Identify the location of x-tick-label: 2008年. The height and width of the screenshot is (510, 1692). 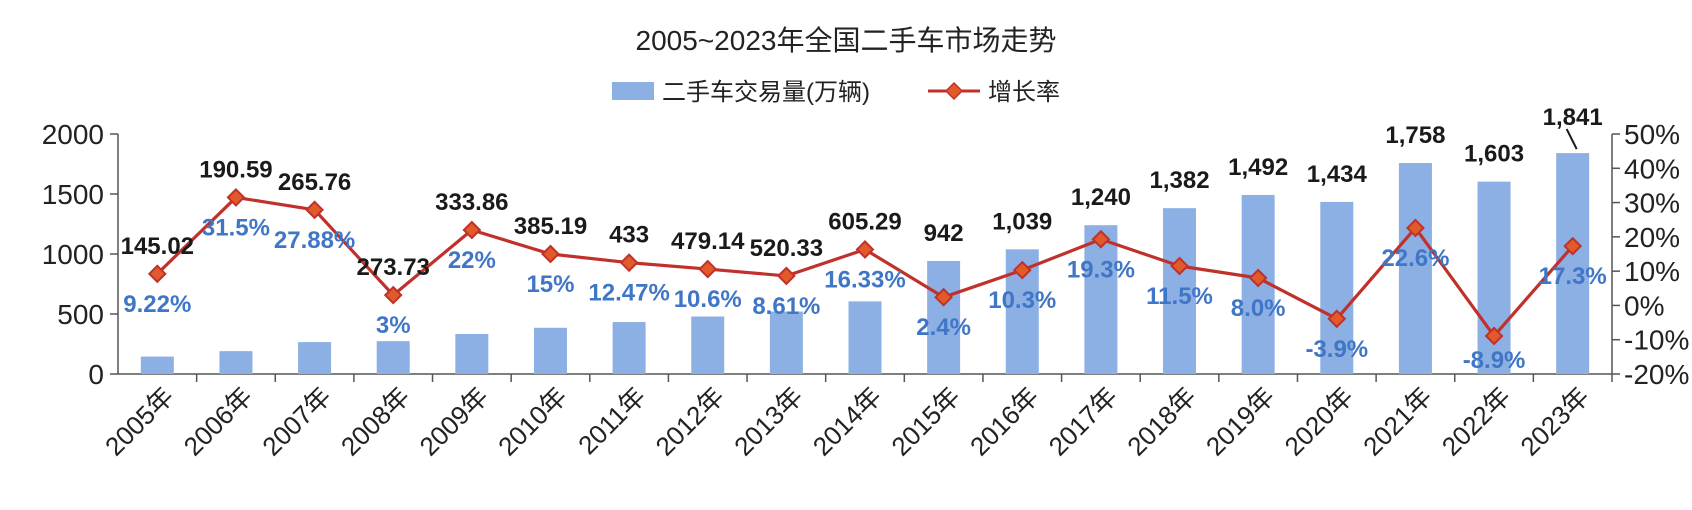
(375, 421).